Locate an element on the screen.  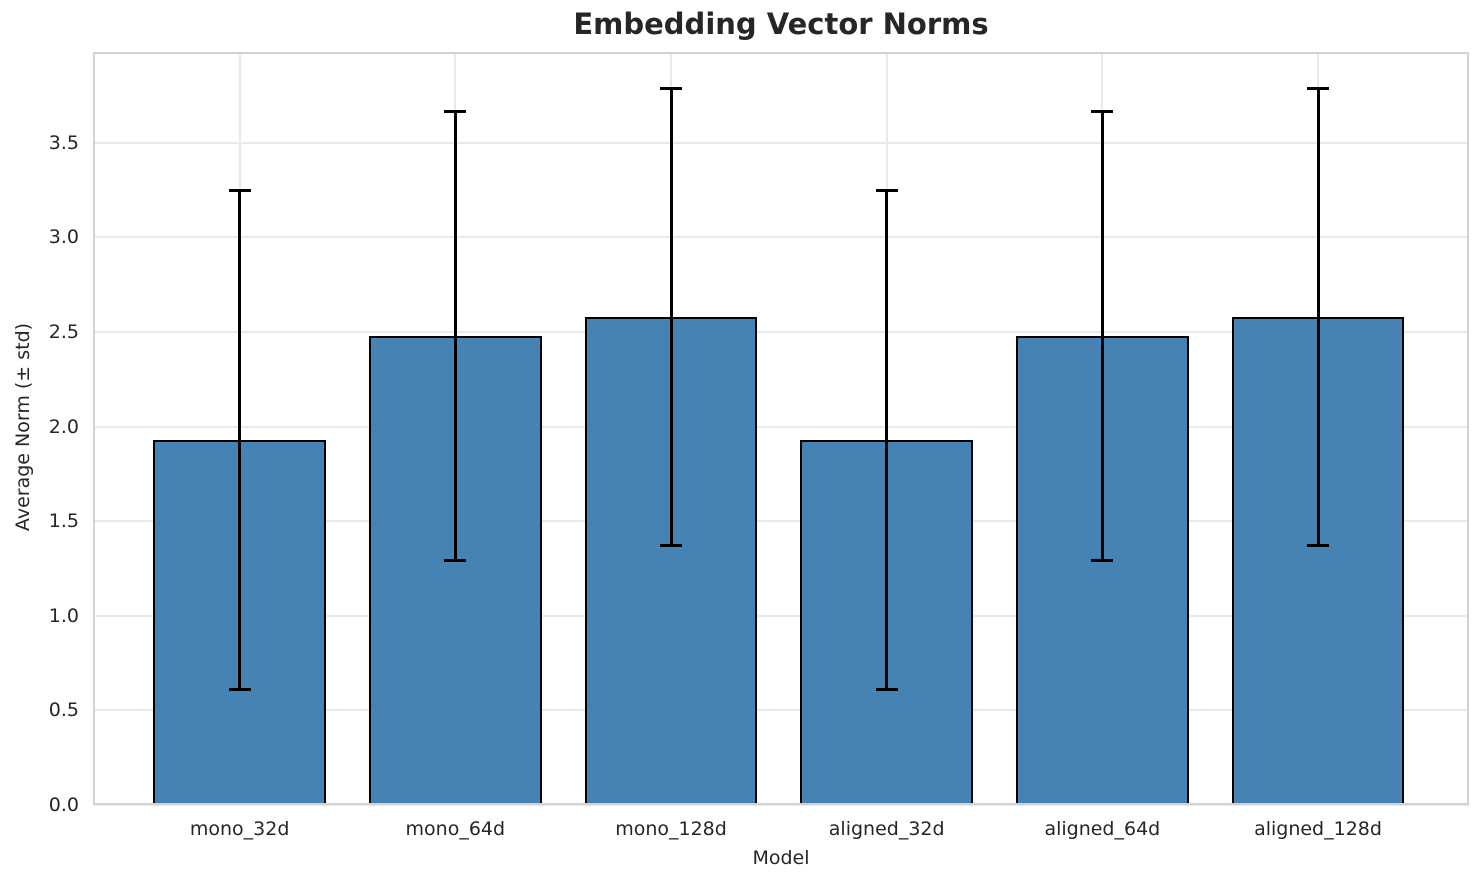
y-tick-label: 2.0 is located at coordinates (63, 426).